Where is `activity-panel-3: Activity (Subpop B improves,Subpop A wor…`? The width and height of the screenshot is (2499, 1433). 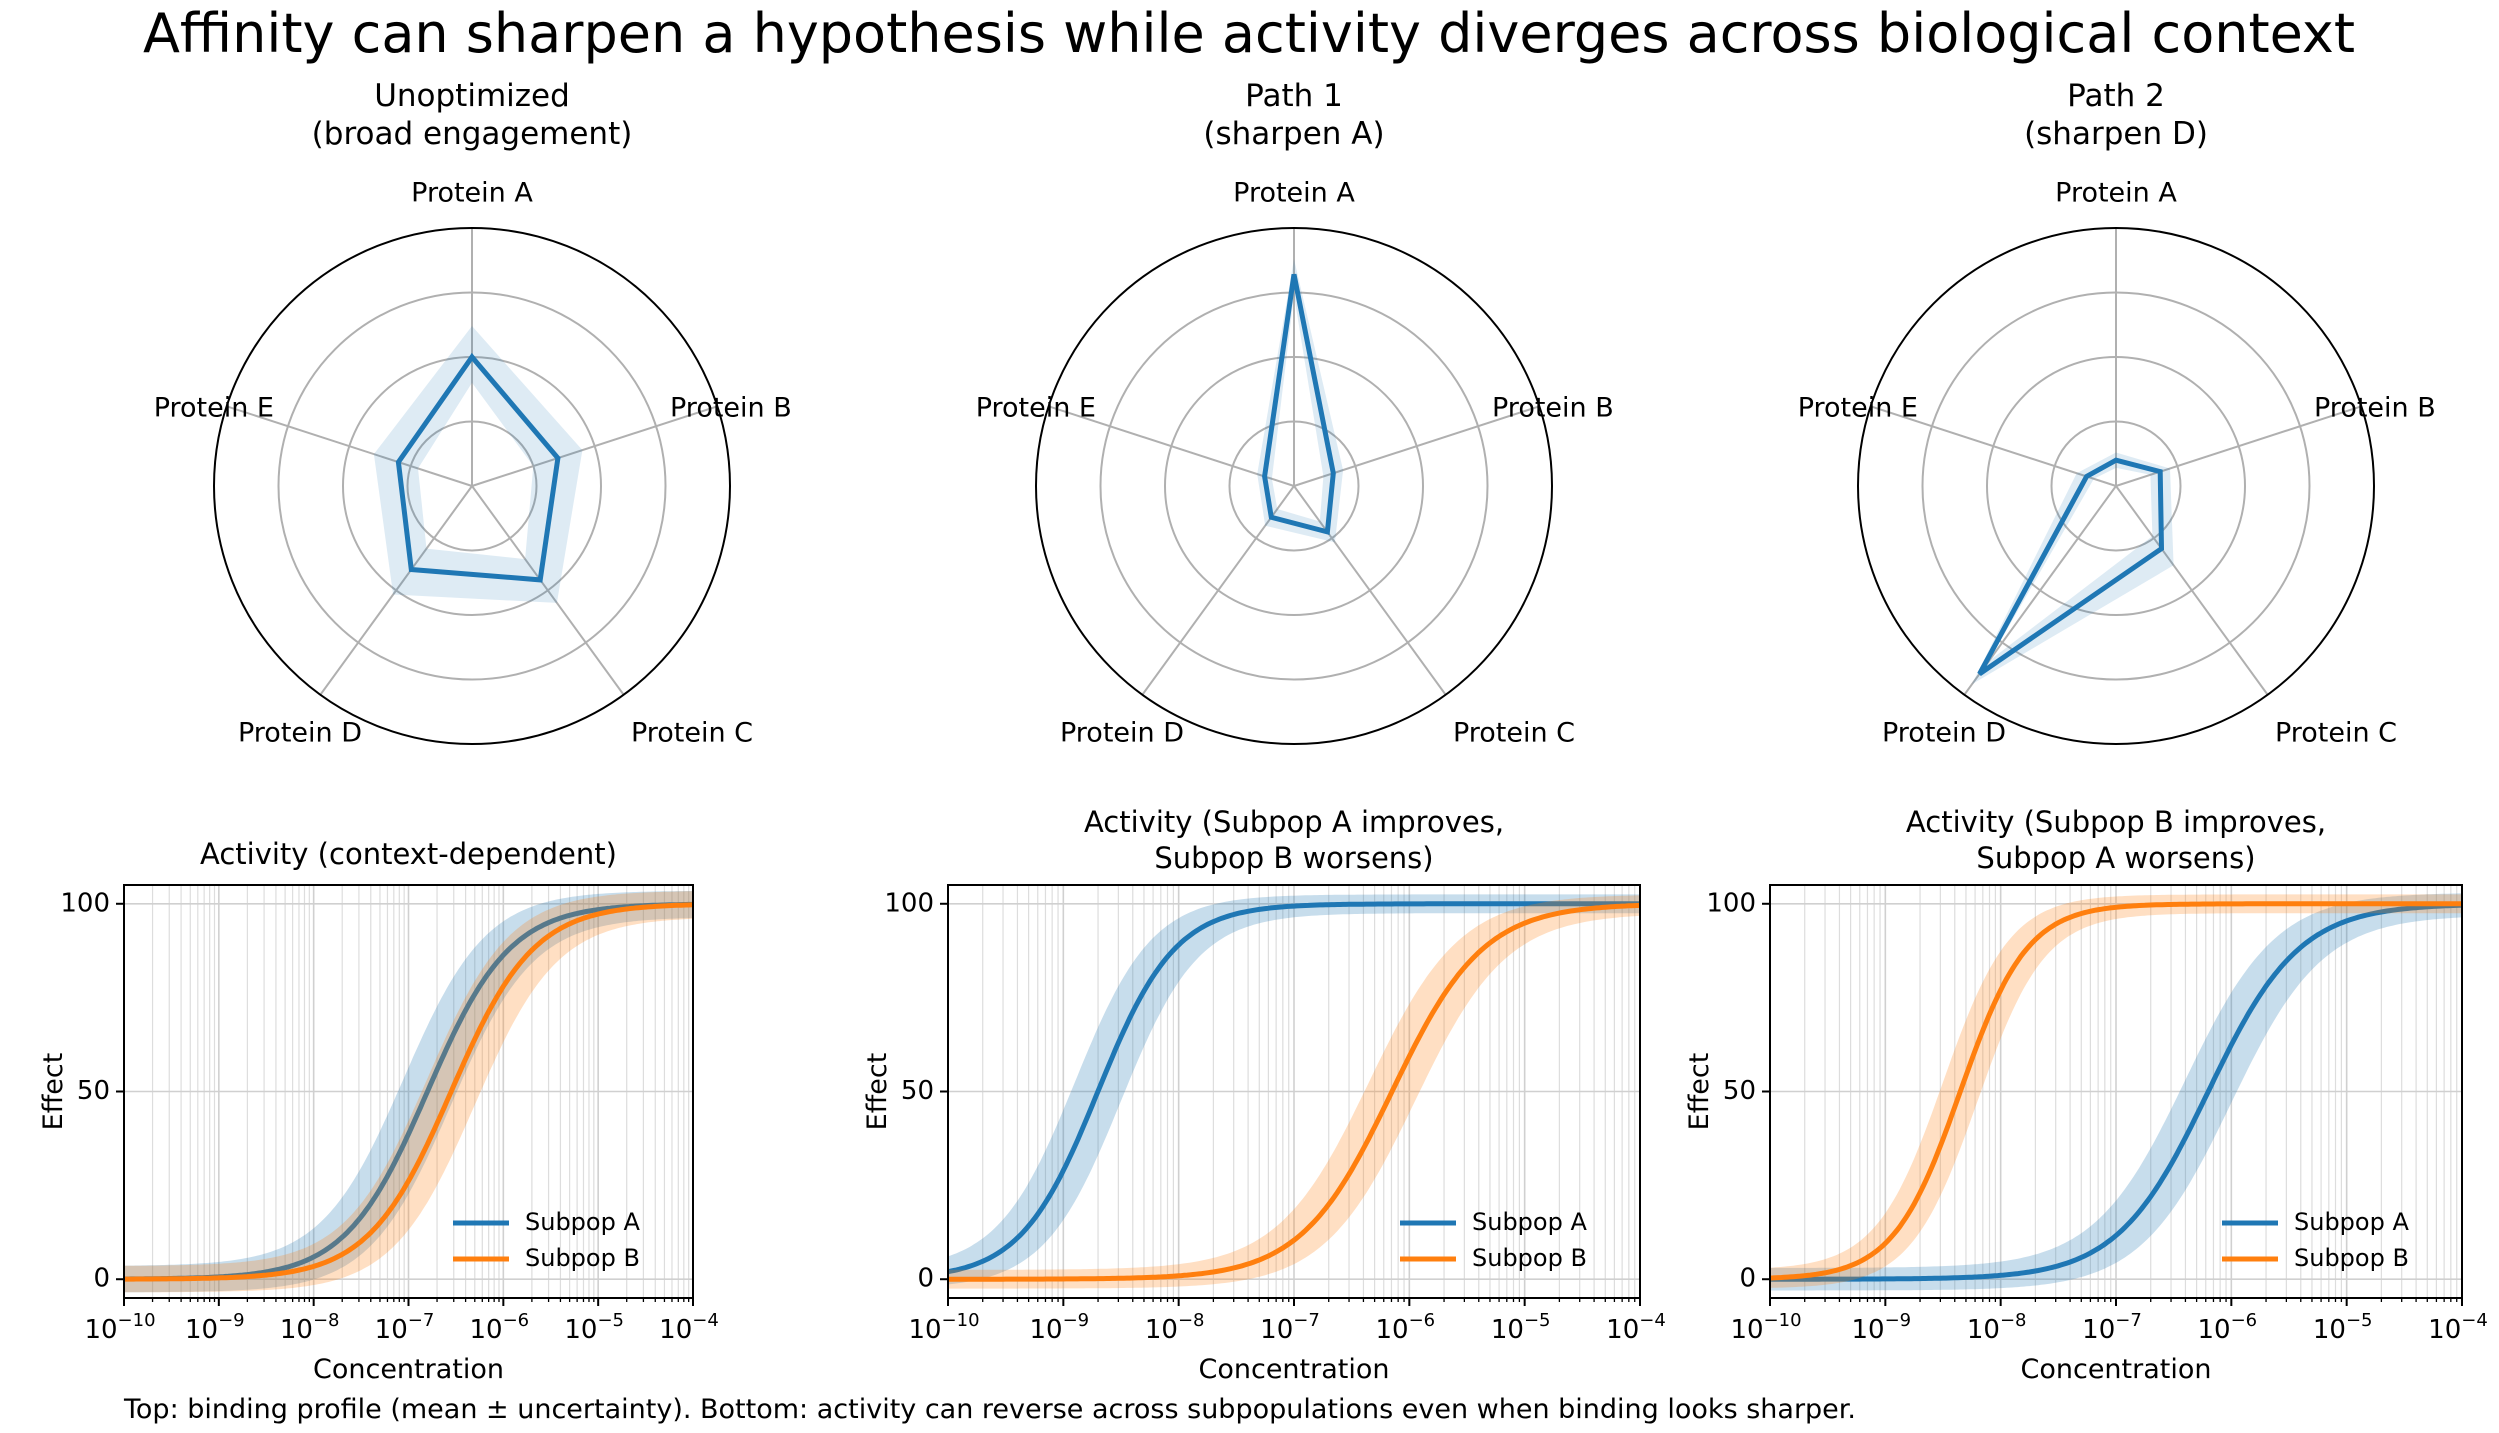
activity-panel-3: Activity (Subpop B improves,Subpop A wor… is located at coordinates (2086, 1095).